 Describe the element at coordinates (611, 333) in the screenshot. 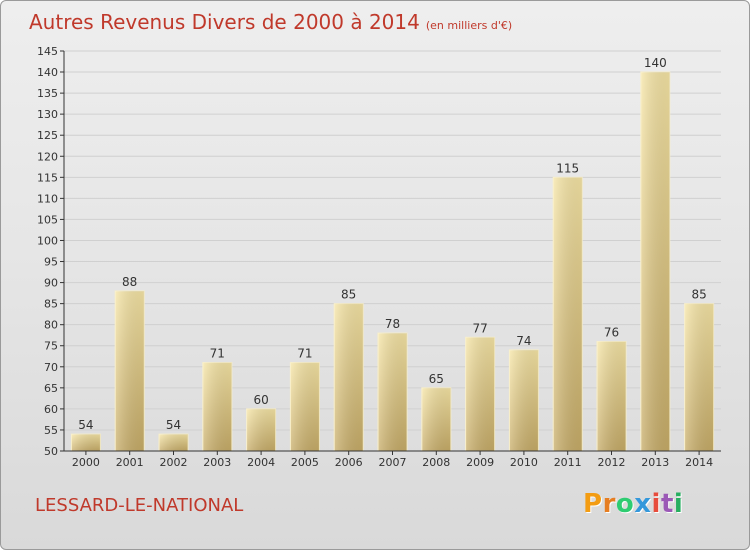

I see `bar-value-label: 76` at that location.